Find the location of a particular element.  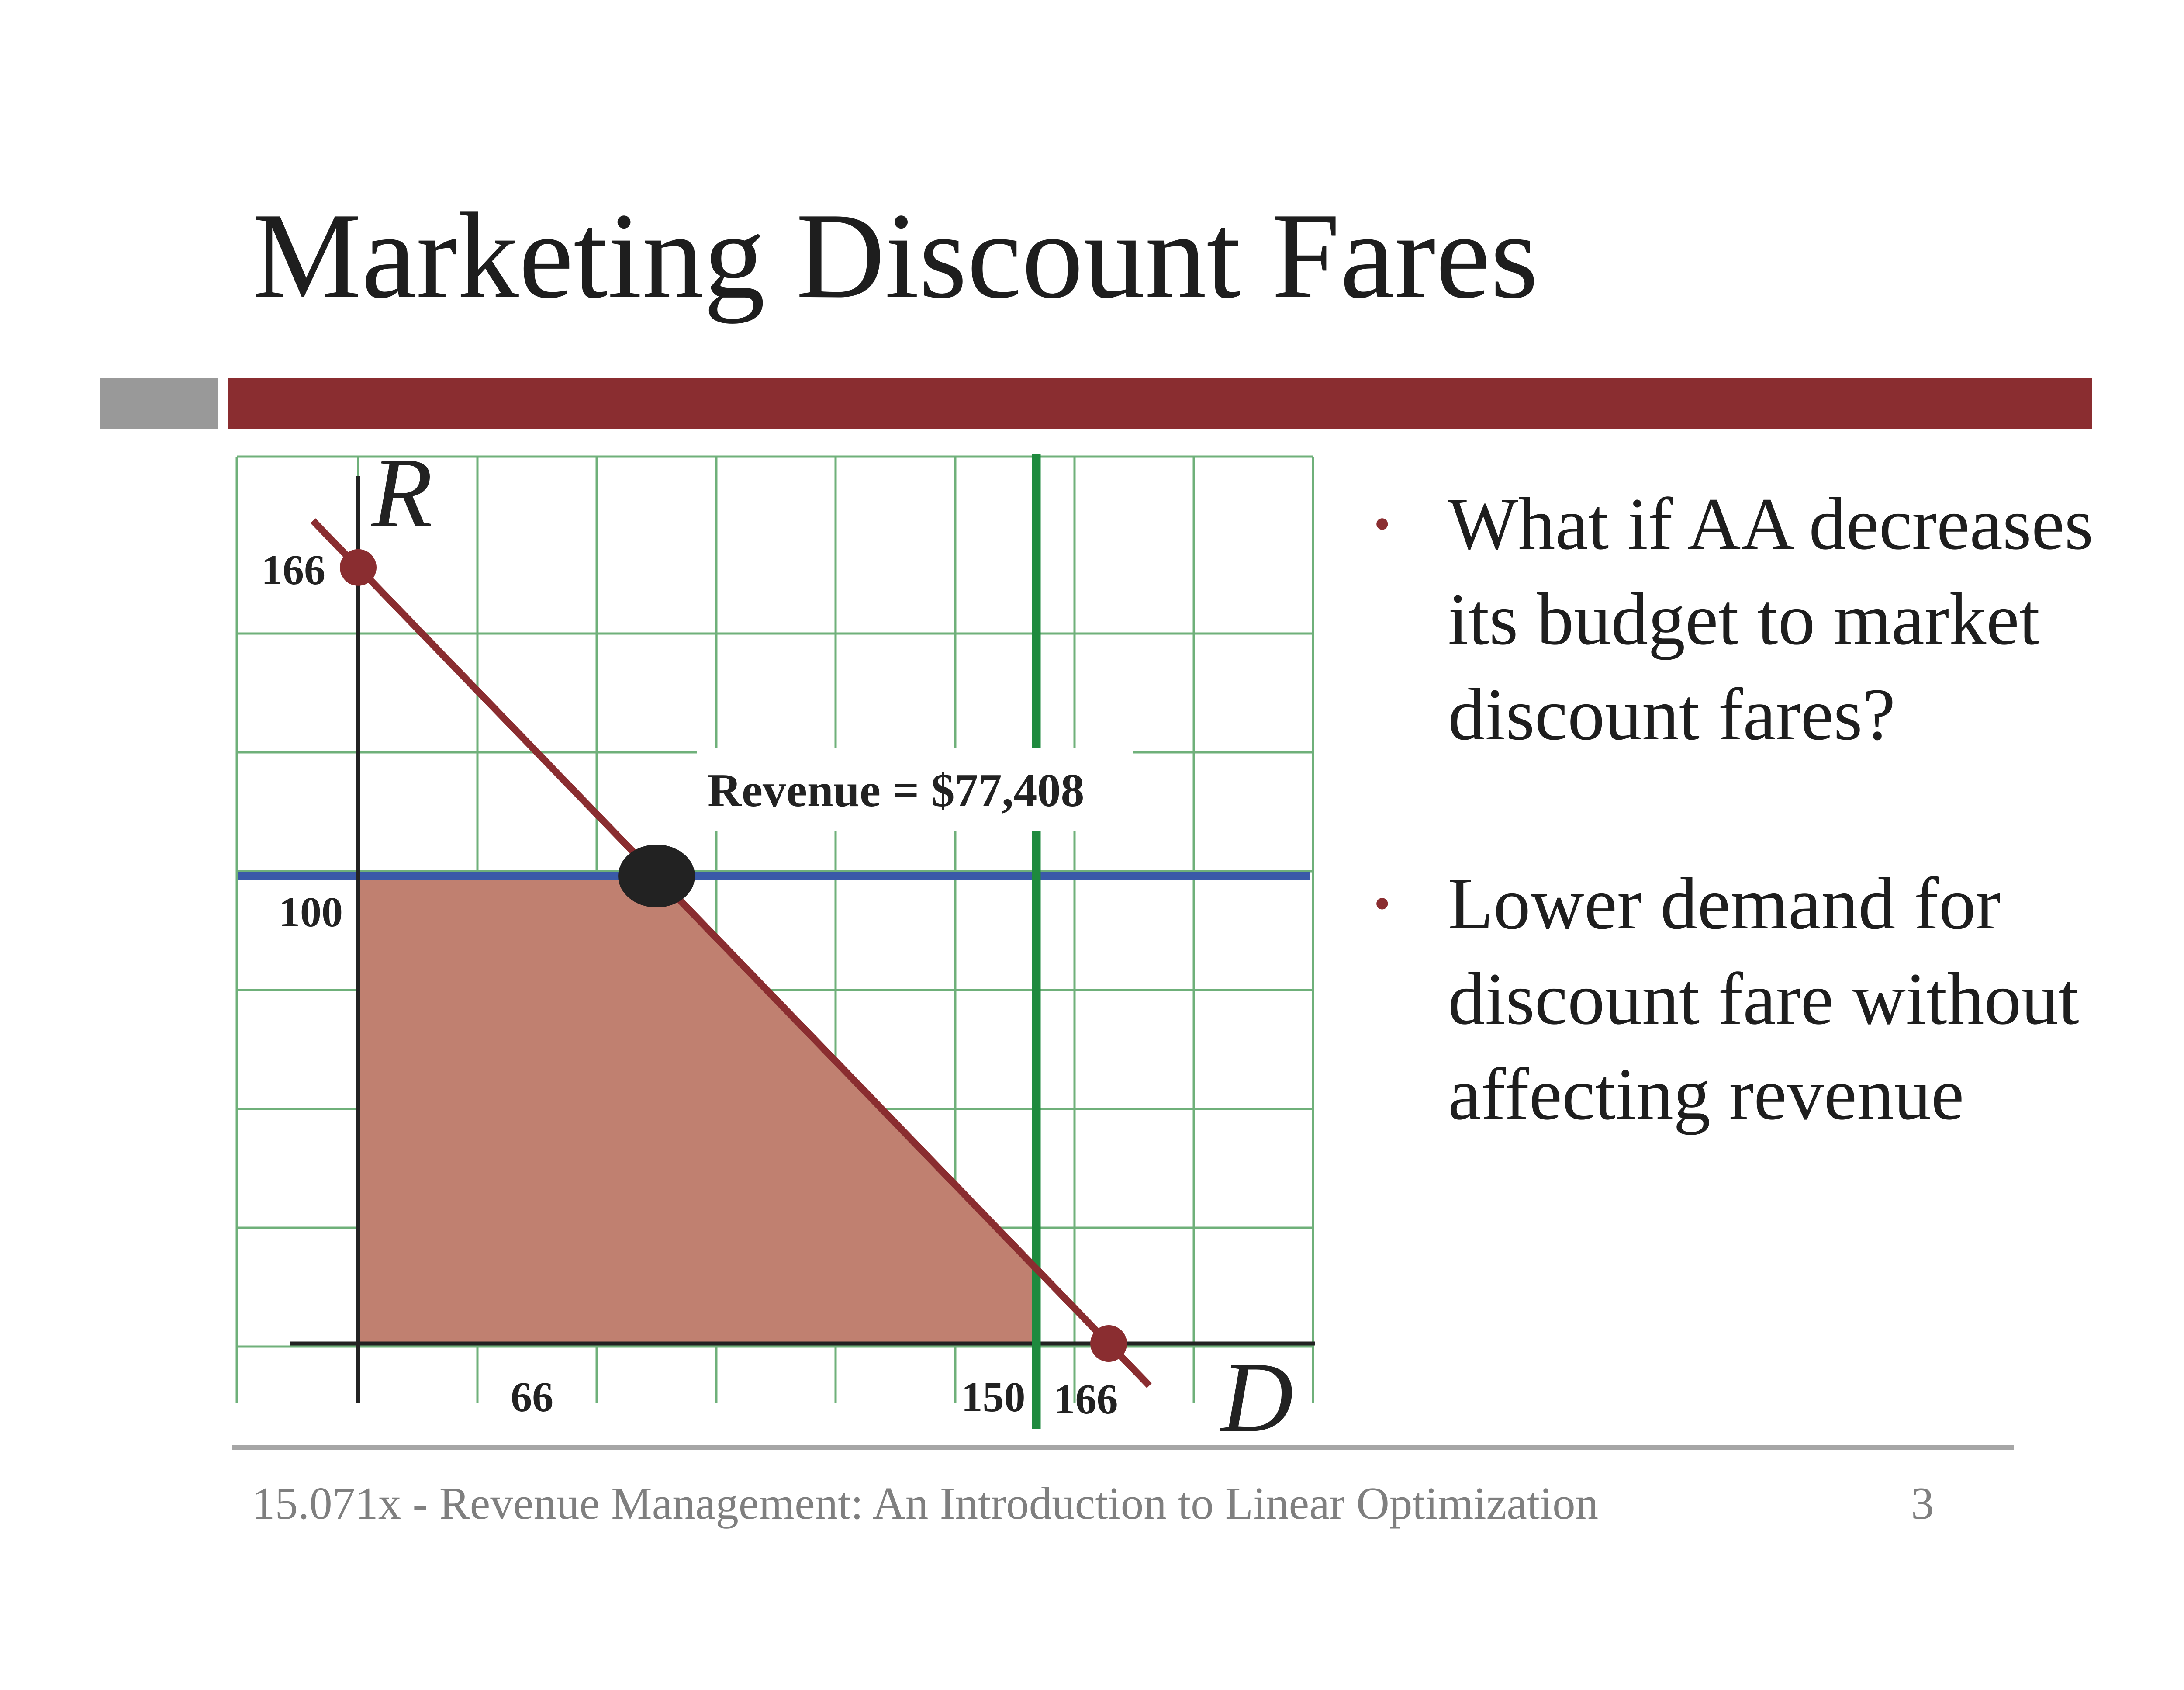

tick-label-y-166: 166 is located at coordinates (293, 570).